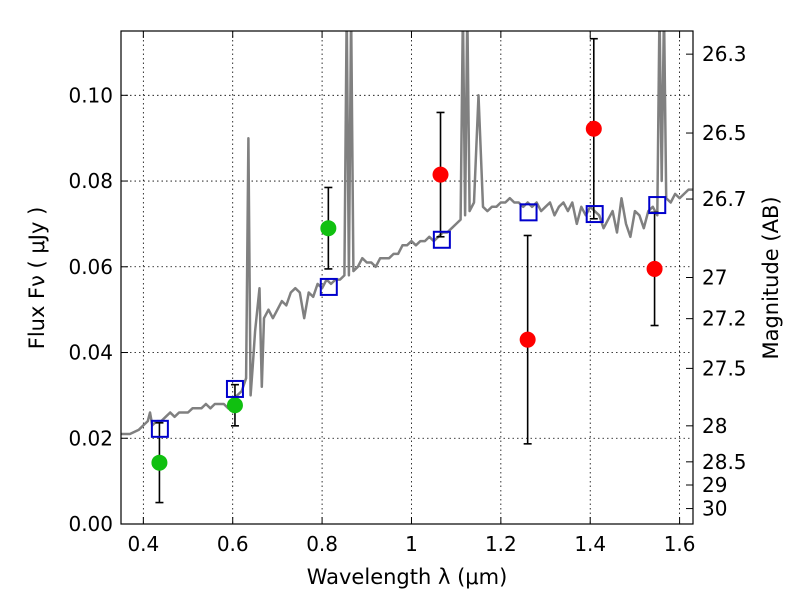  What do you see at coordinates (90, 181) in the screenshot?
I see `y-tick-label: 0.08` at bounding box center [90, 181].